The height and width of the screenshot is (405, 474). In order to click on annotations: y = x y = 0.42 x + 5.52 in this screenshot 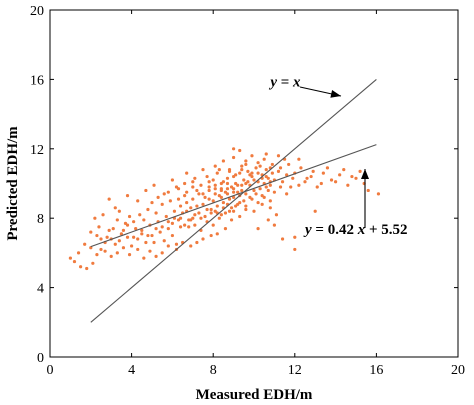, I will do `click(337, 155)`.